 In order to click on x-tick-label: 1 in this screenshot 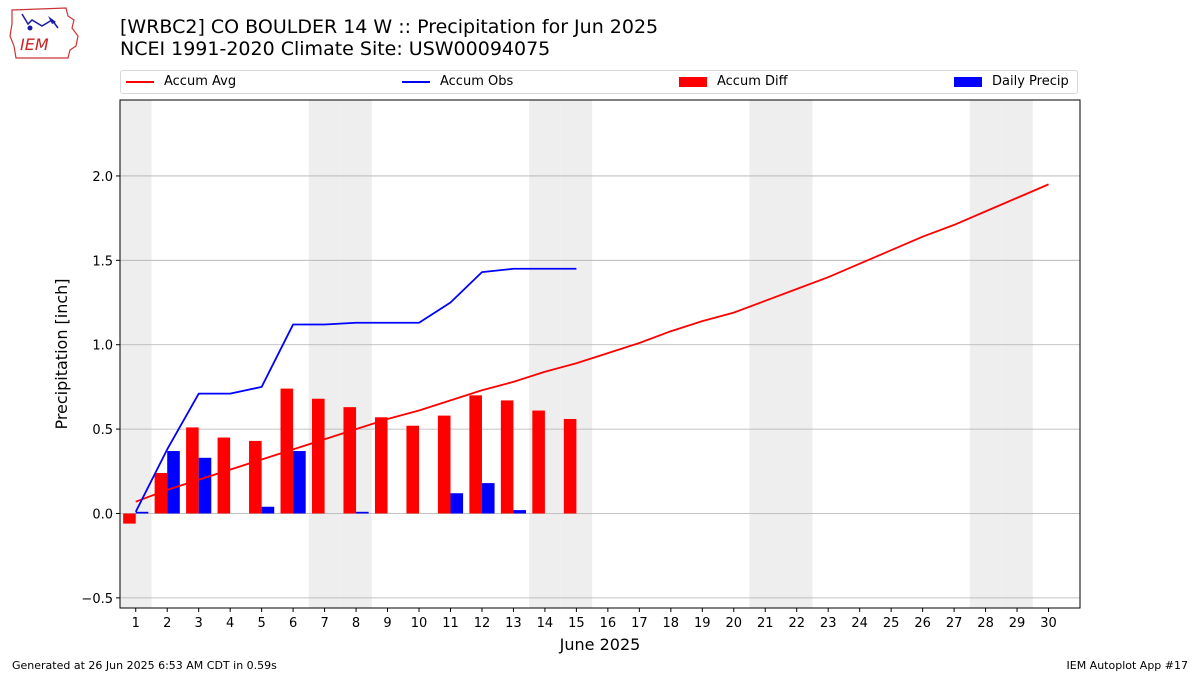, I will do `click(136, 623)`.